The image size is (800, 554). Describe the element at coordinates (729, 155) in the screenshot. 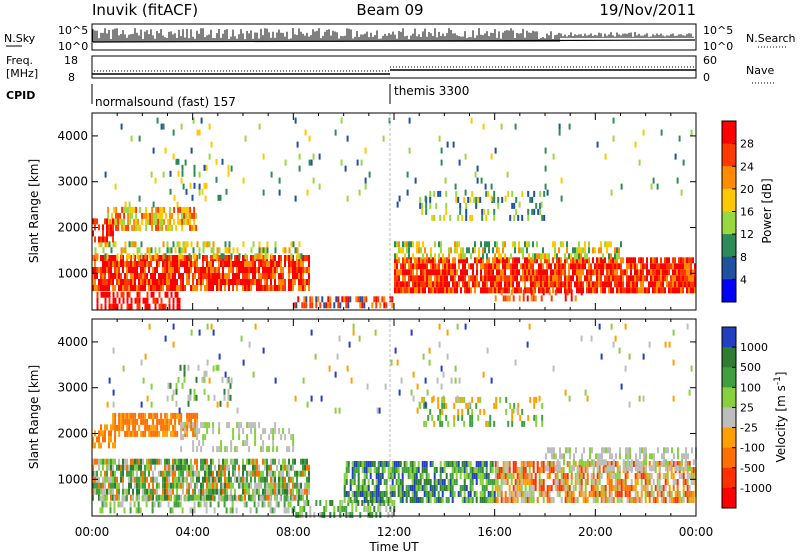

I see `power-colorbar-swatch` at that location.